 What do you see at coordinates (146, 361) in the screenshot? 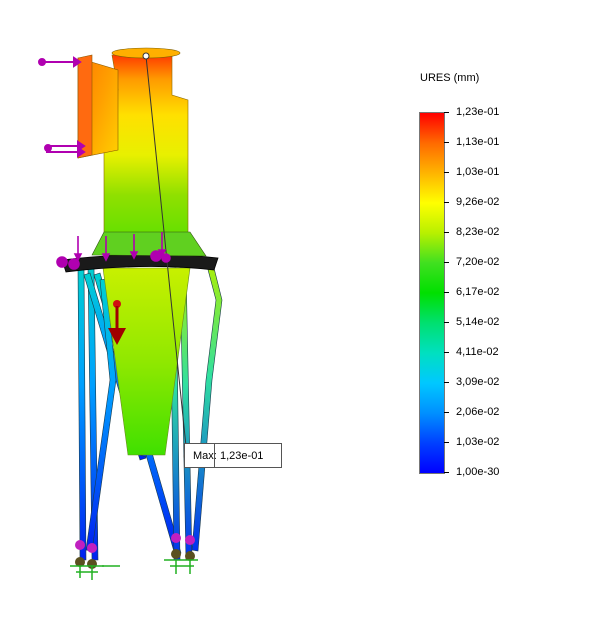
I see `cone-section` at bounding box center [146, 361].